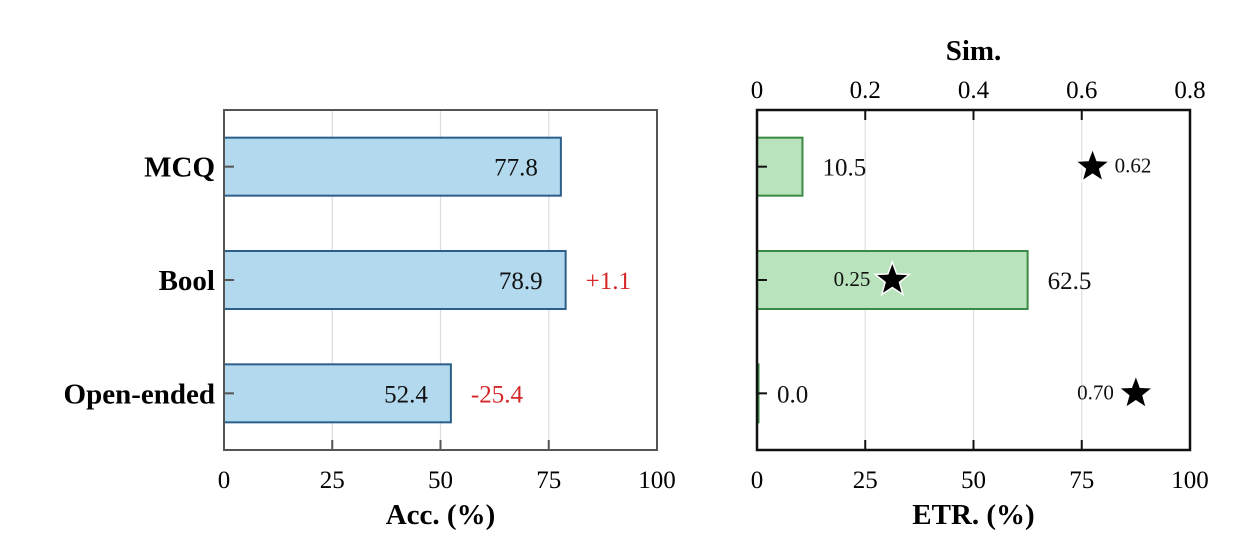  Describe the element at coordinates (1189, 90) in the screenshot. I see `sim-top-tick-label: 0.8` at that location.